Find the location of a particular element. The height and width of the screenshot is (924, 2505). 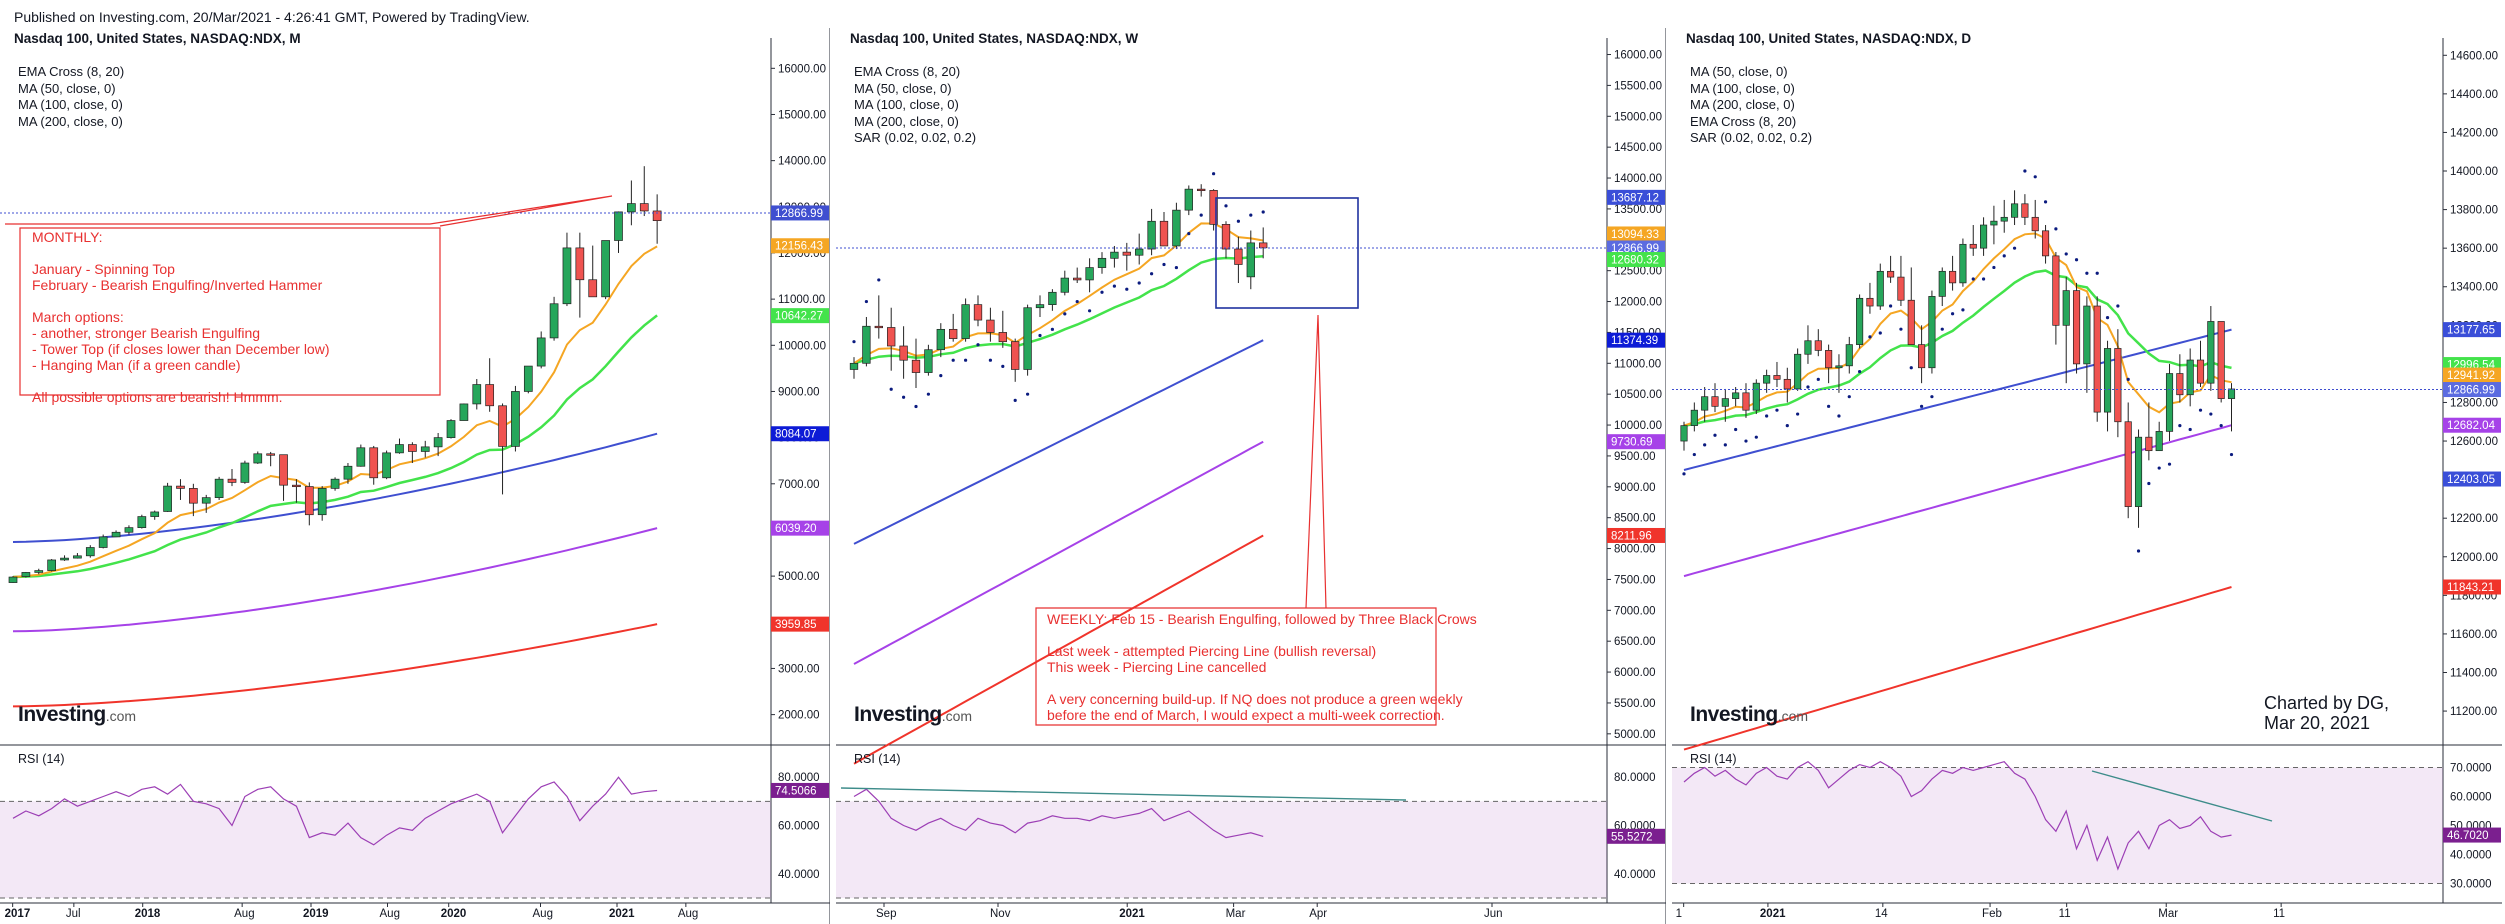

rsi-tick-label: 30.0000 is located at coordinates (2471, 885).